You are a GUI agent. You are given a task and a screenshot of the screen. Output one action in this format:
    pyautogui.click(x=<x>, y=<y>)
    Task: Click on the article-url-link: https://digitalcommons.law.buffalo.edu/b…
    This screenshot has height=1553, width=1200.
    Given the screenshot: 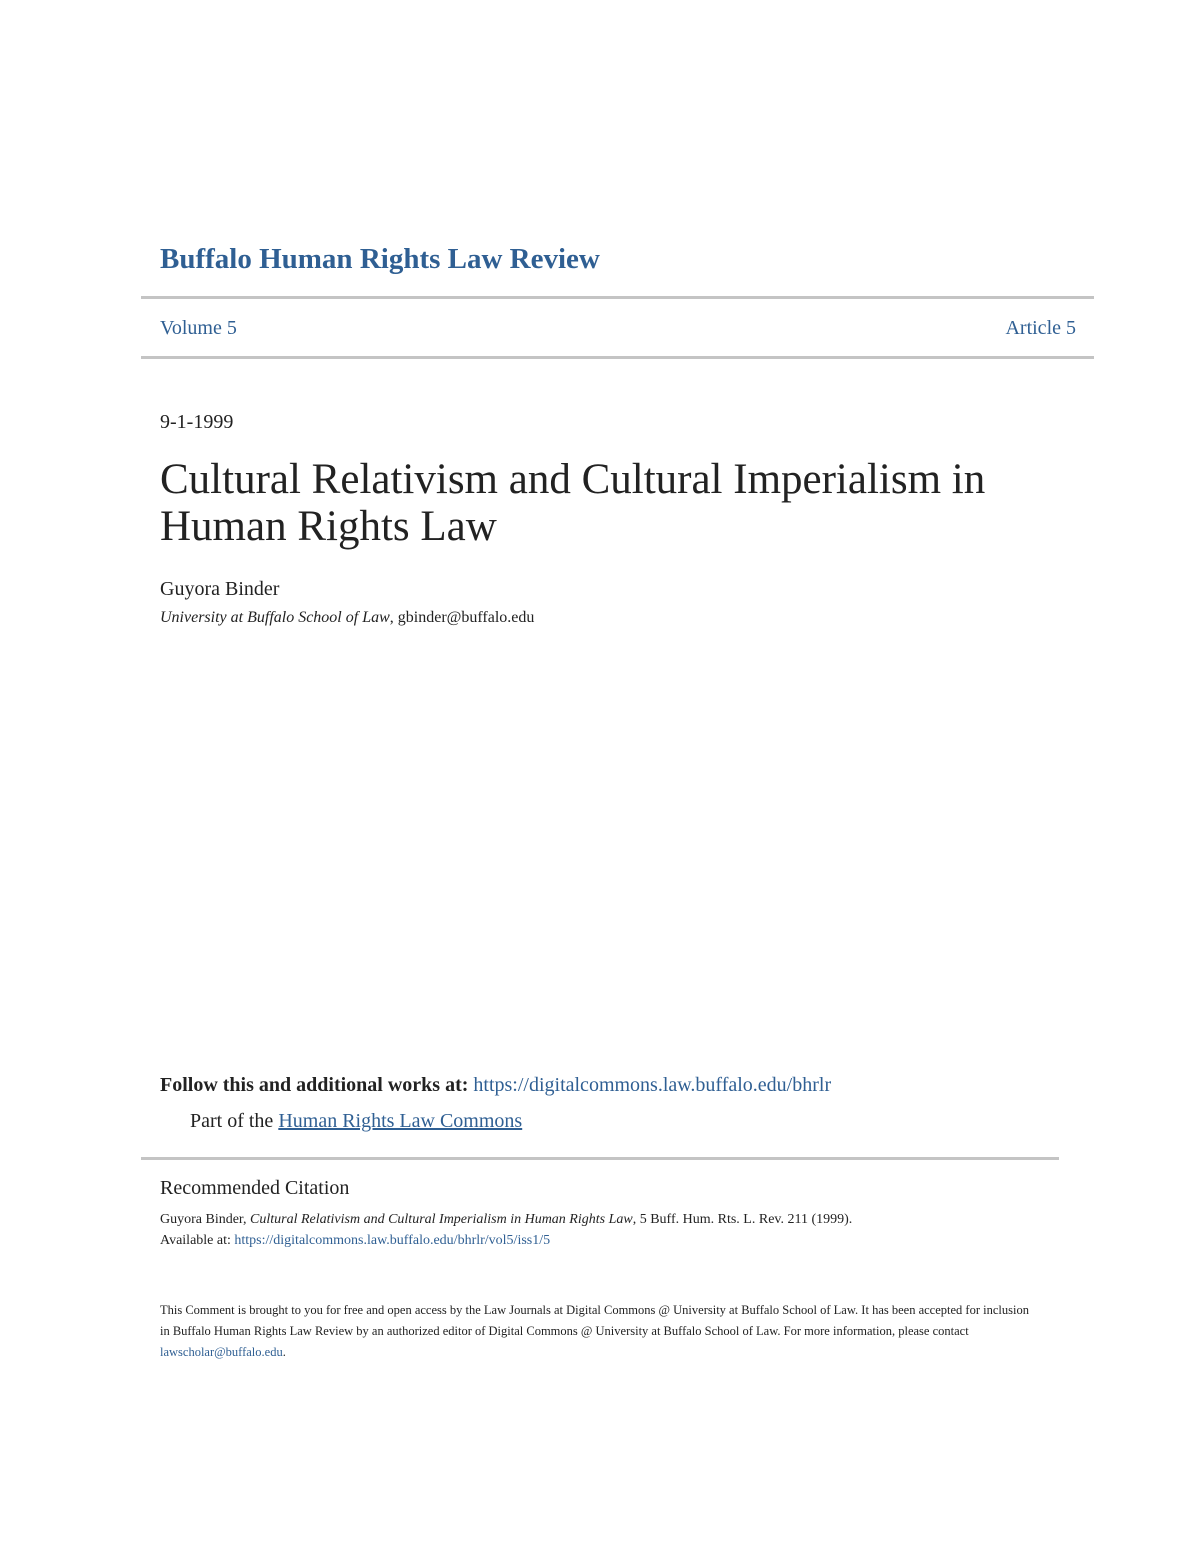 What is the action you would take?
    pyautogui.click(x=392, y=1240)
    